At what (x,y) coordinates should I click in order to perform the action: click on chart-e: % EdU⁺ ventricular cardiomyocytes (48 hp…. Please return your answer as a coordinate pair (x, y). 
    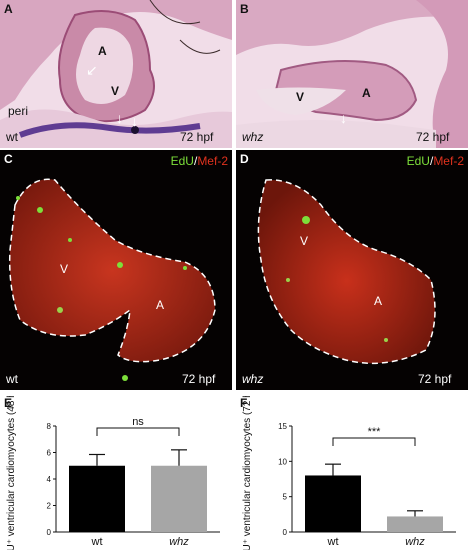
    Looking at the image, I should click on (113, 473).